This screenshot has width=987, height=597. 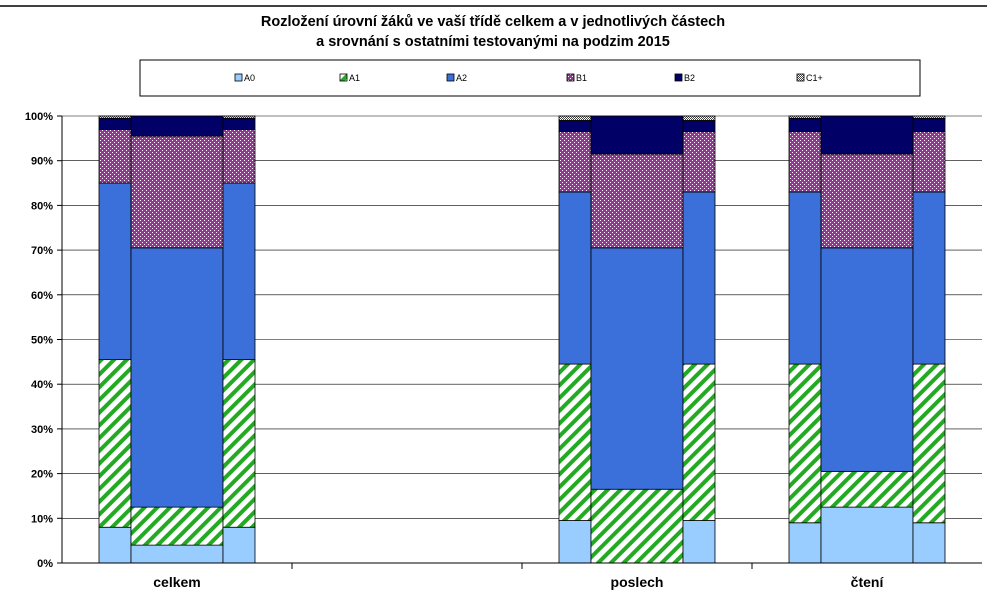 What do you see at coordinates (637, 526) in the screenshot?
I see `bar-segment-poslech-center-a1` at bounding box center [637, 526].